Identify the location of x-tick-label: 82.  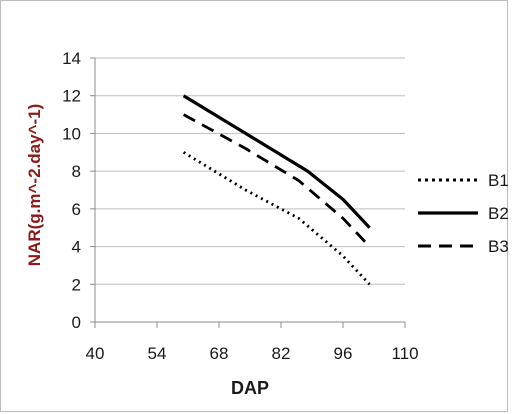
(281, 353).